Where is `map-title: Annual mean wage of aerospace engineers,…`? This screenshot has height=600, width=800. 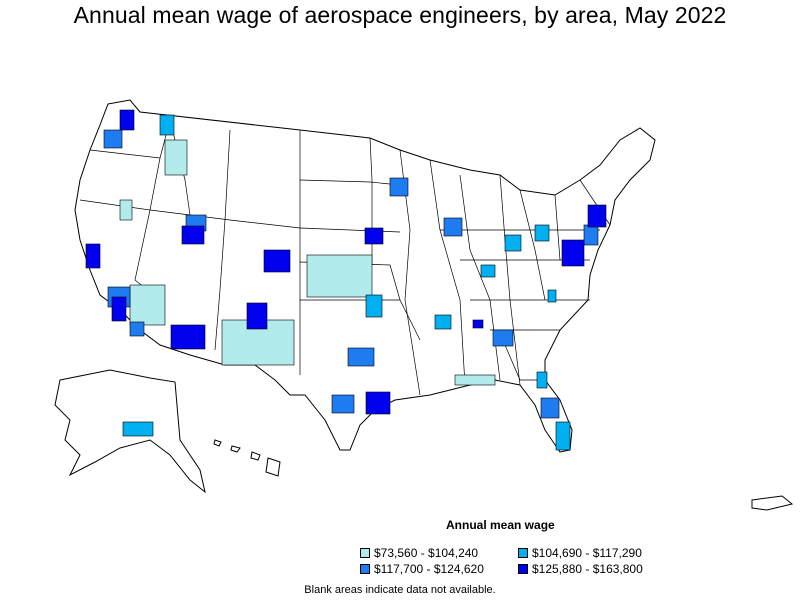
map-title: Annual mean wage of aerospace engineers,… is located at coordinates (400, 15).